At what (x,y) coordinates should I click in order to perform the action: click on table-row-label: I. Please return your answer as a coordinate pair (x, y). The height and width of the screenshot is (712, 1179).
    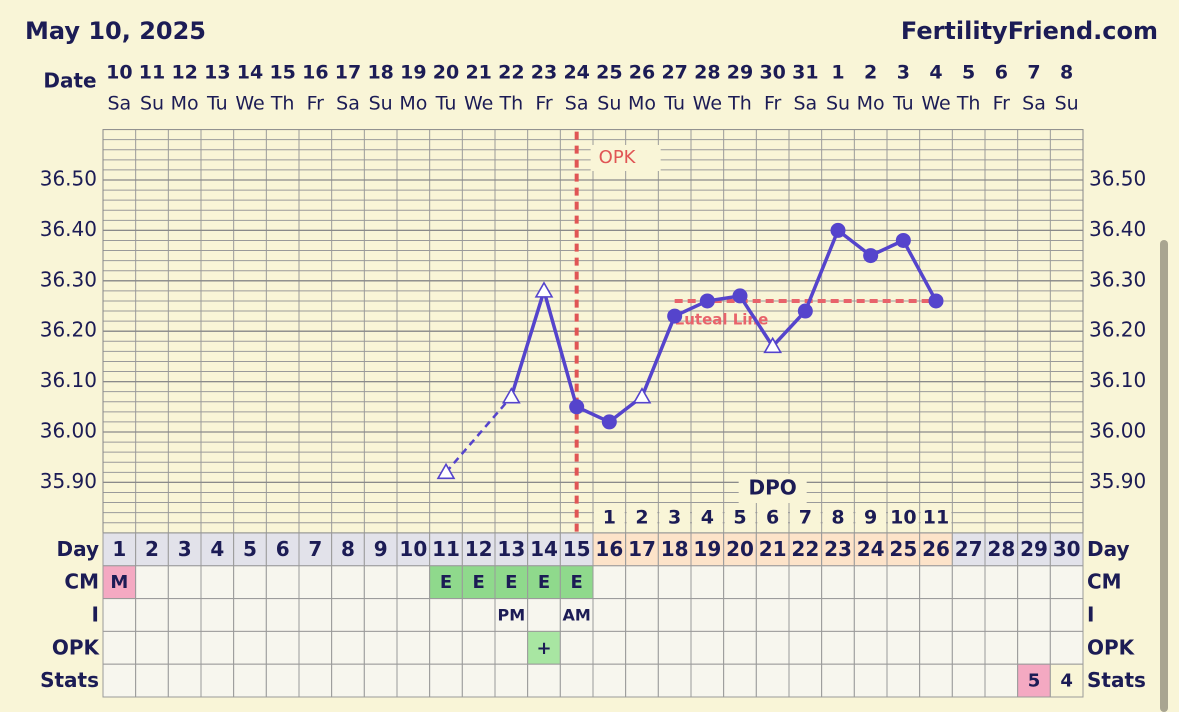
    Looking at the image, I should click on (95, 615).